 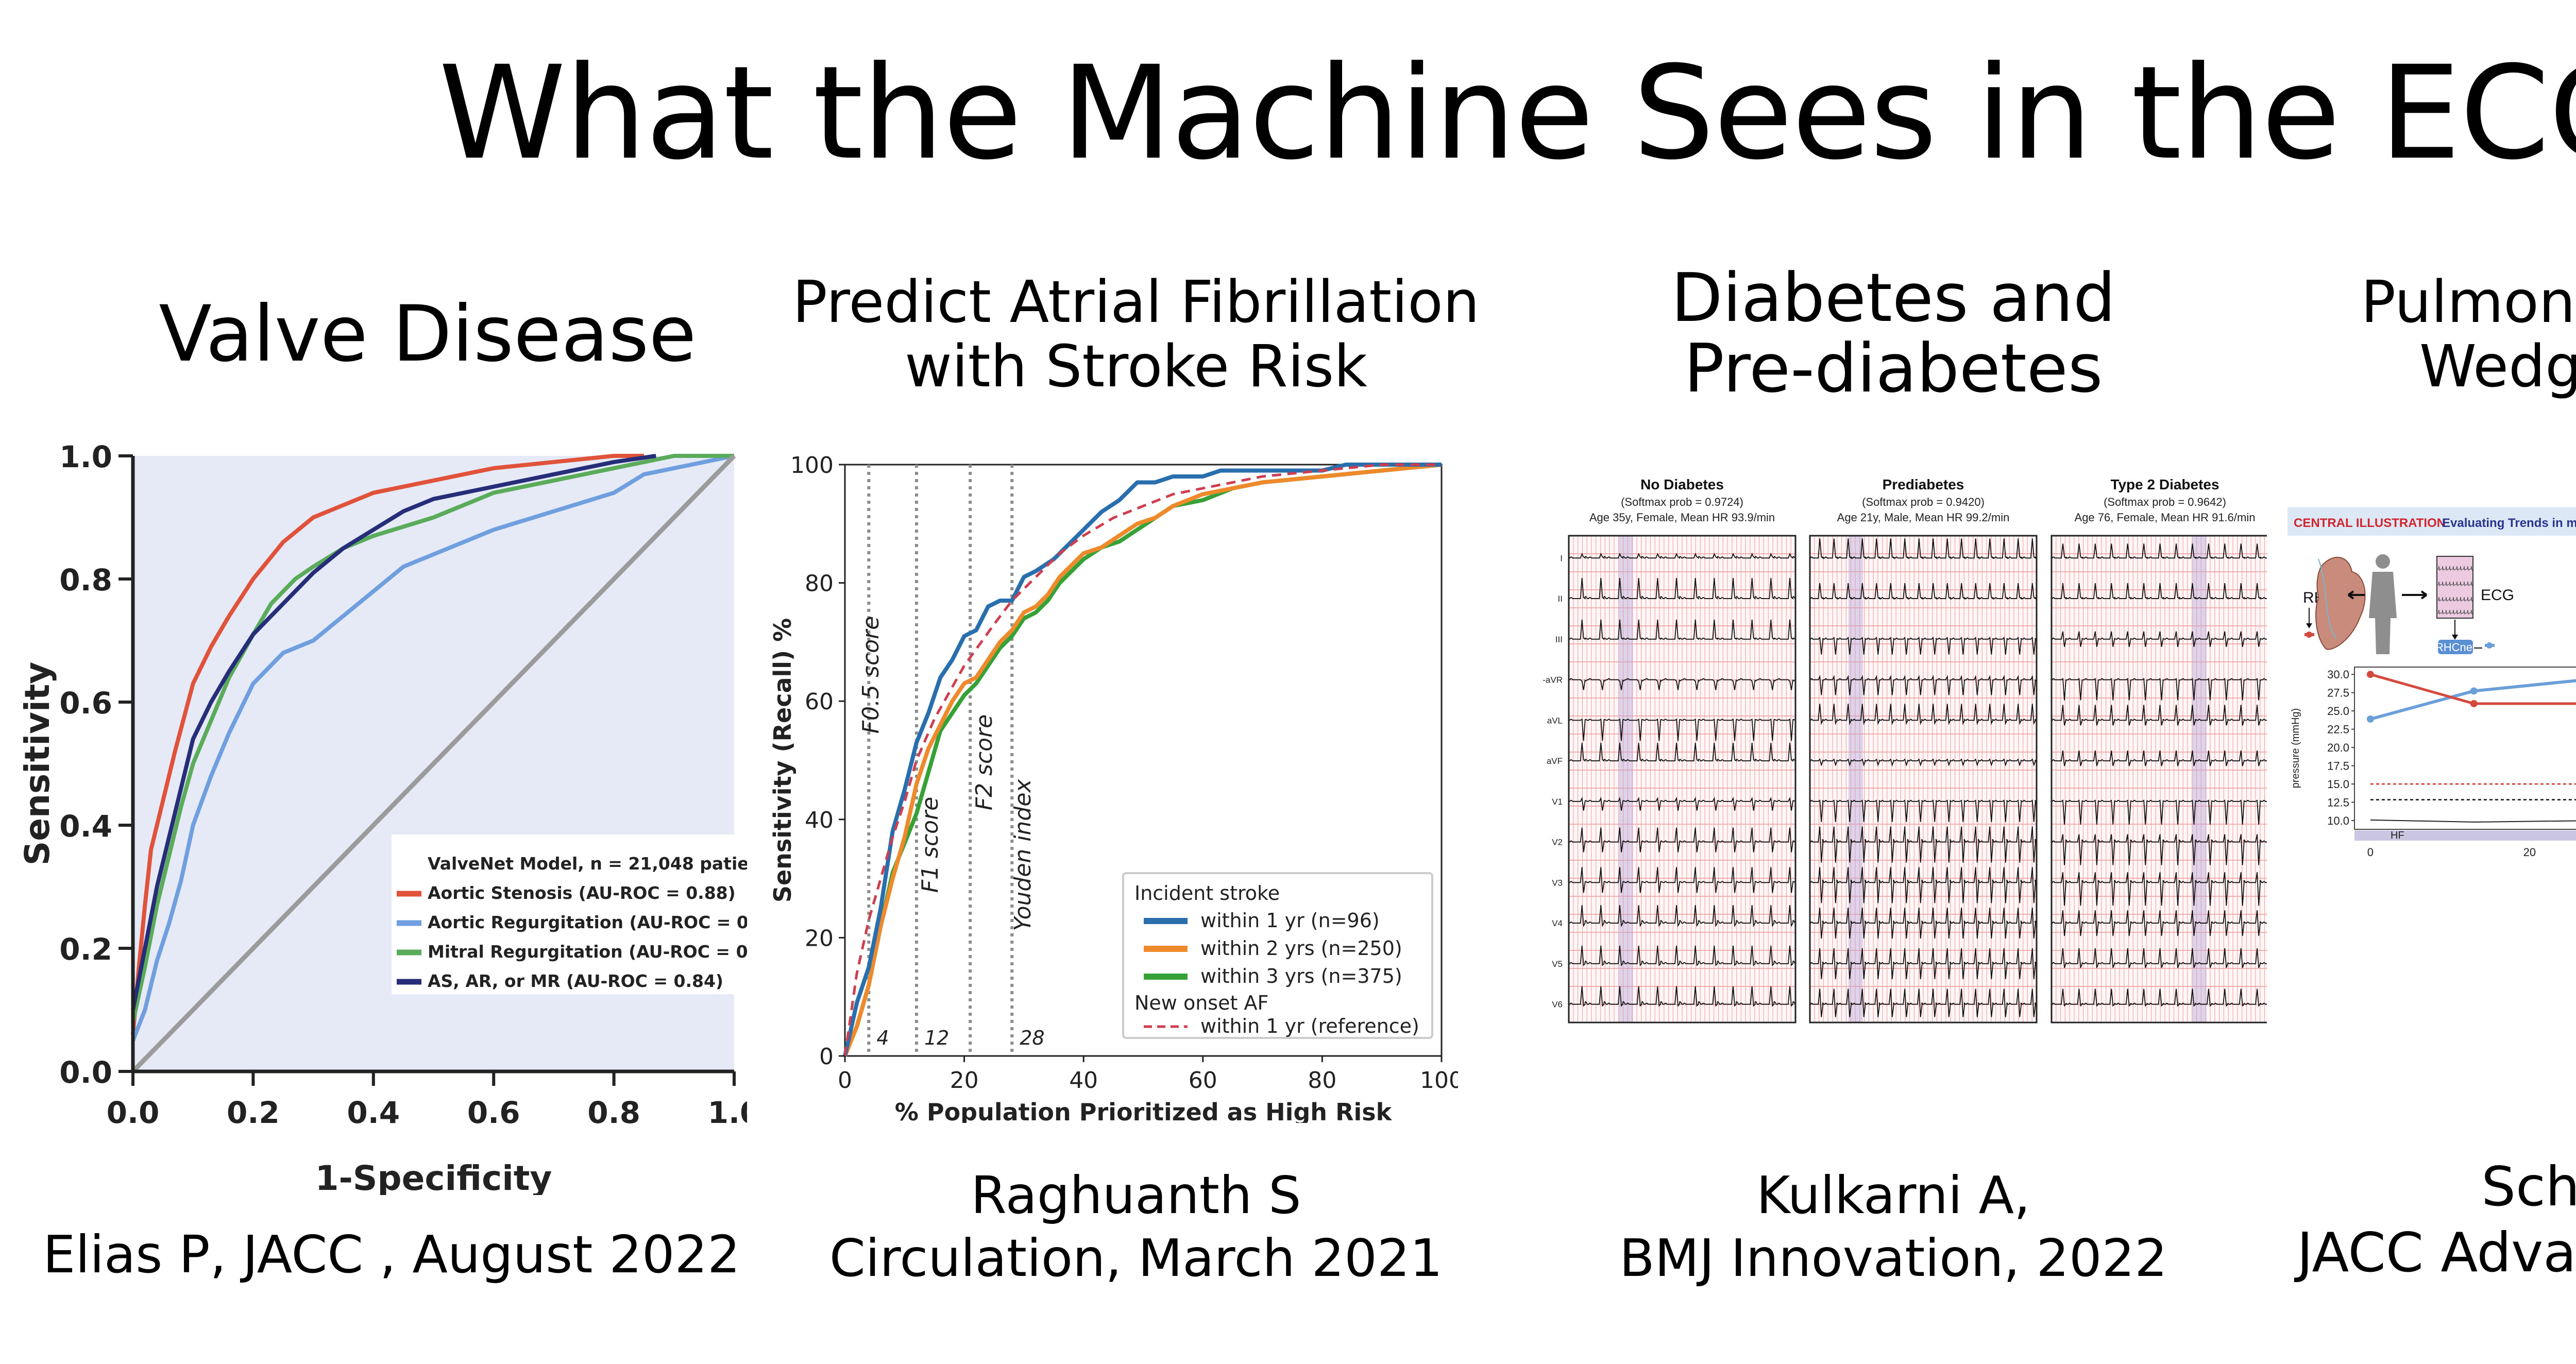 What do you see at coordinates (1625, 779) in the screenshot?
I see `attention-highlight` at bounding box center [1625, 779].